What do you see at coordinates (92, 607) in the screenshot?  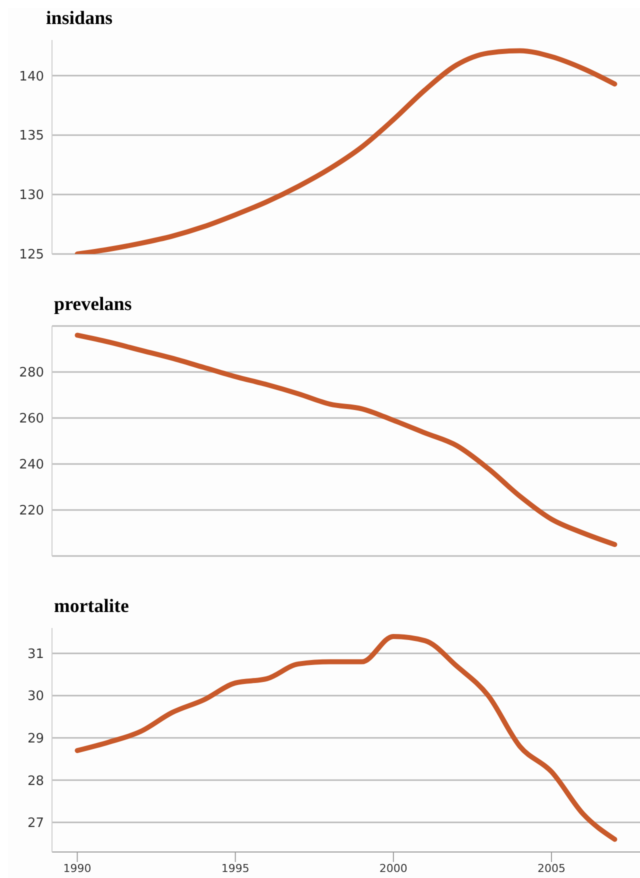 I see `chart-title: mortalite` at bounding box center [92, 607].